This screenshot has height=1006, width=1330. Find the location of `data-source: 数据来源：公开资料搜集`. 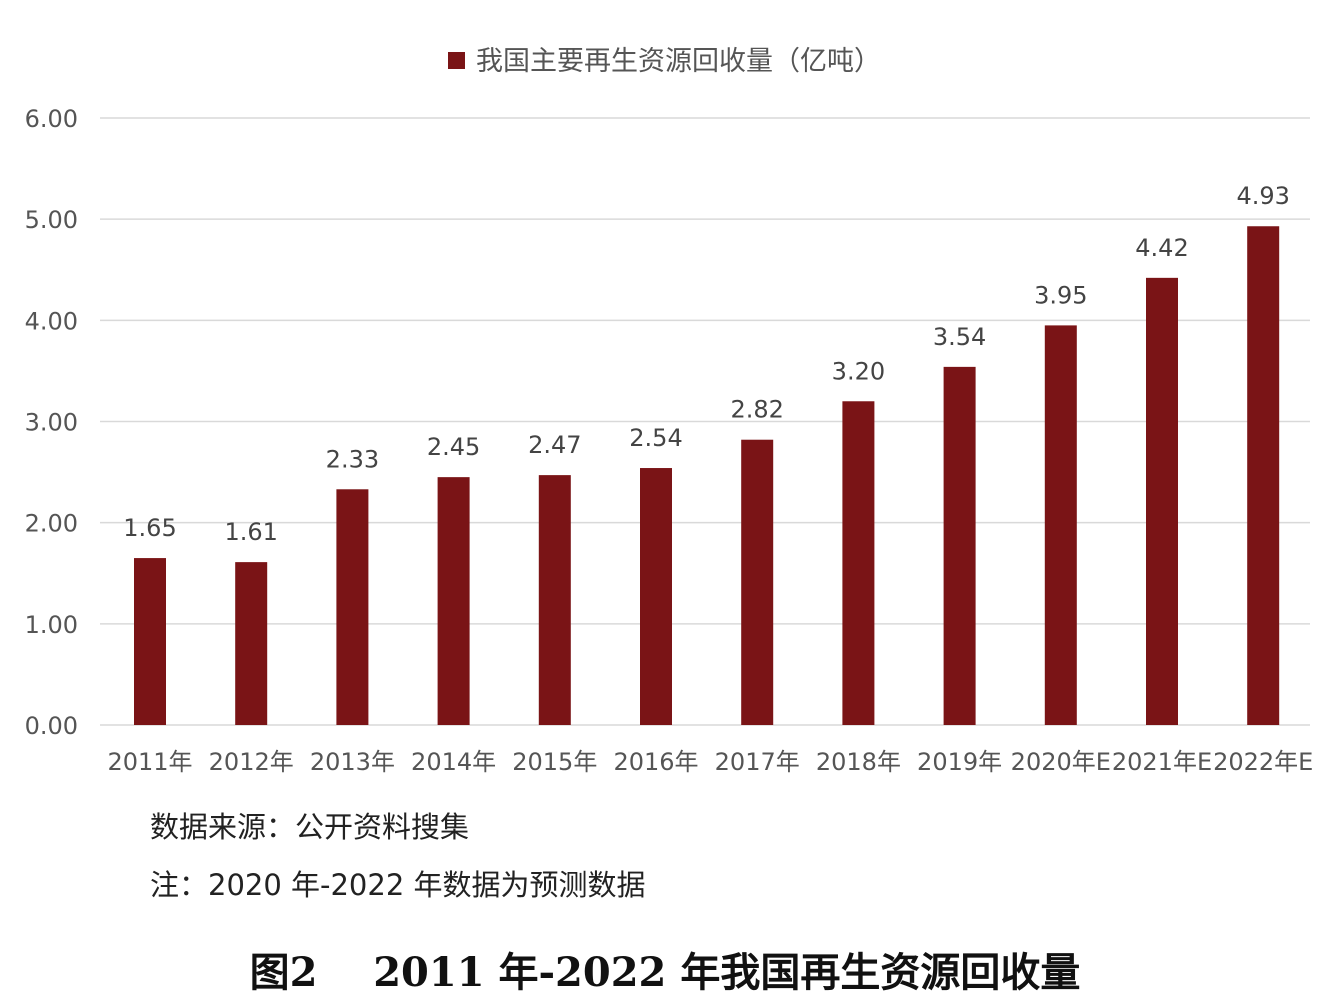

data-source: 数据来源：公开资料搜集 is located at coordinates (310, 827).